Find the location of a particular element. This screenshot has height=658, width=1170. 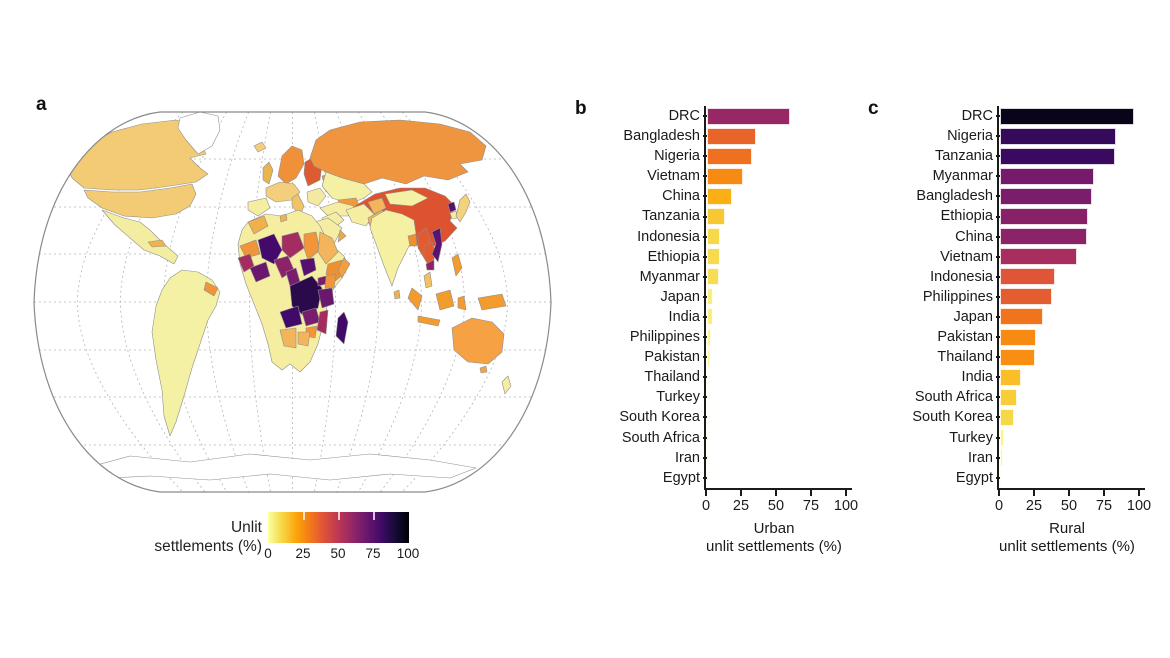

region-balkans is located at coordinates (316, 197).